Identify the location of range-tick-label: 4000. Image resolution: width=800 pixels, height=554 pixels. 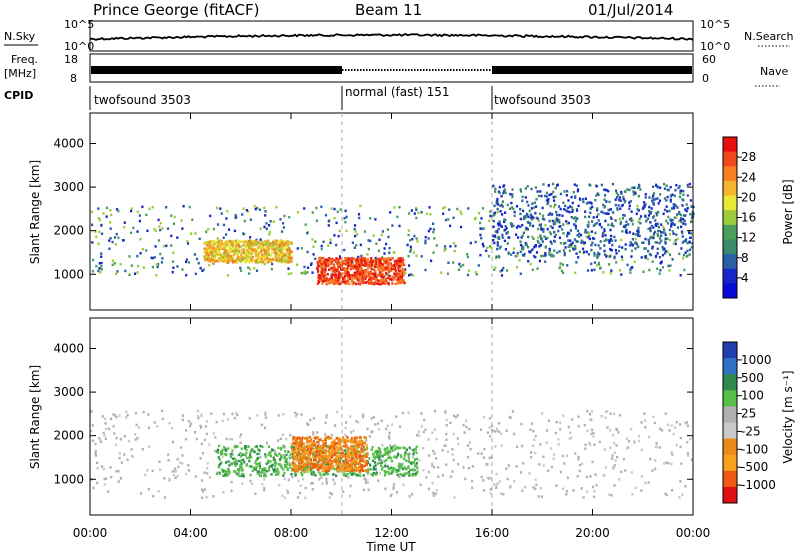
(68, 349).